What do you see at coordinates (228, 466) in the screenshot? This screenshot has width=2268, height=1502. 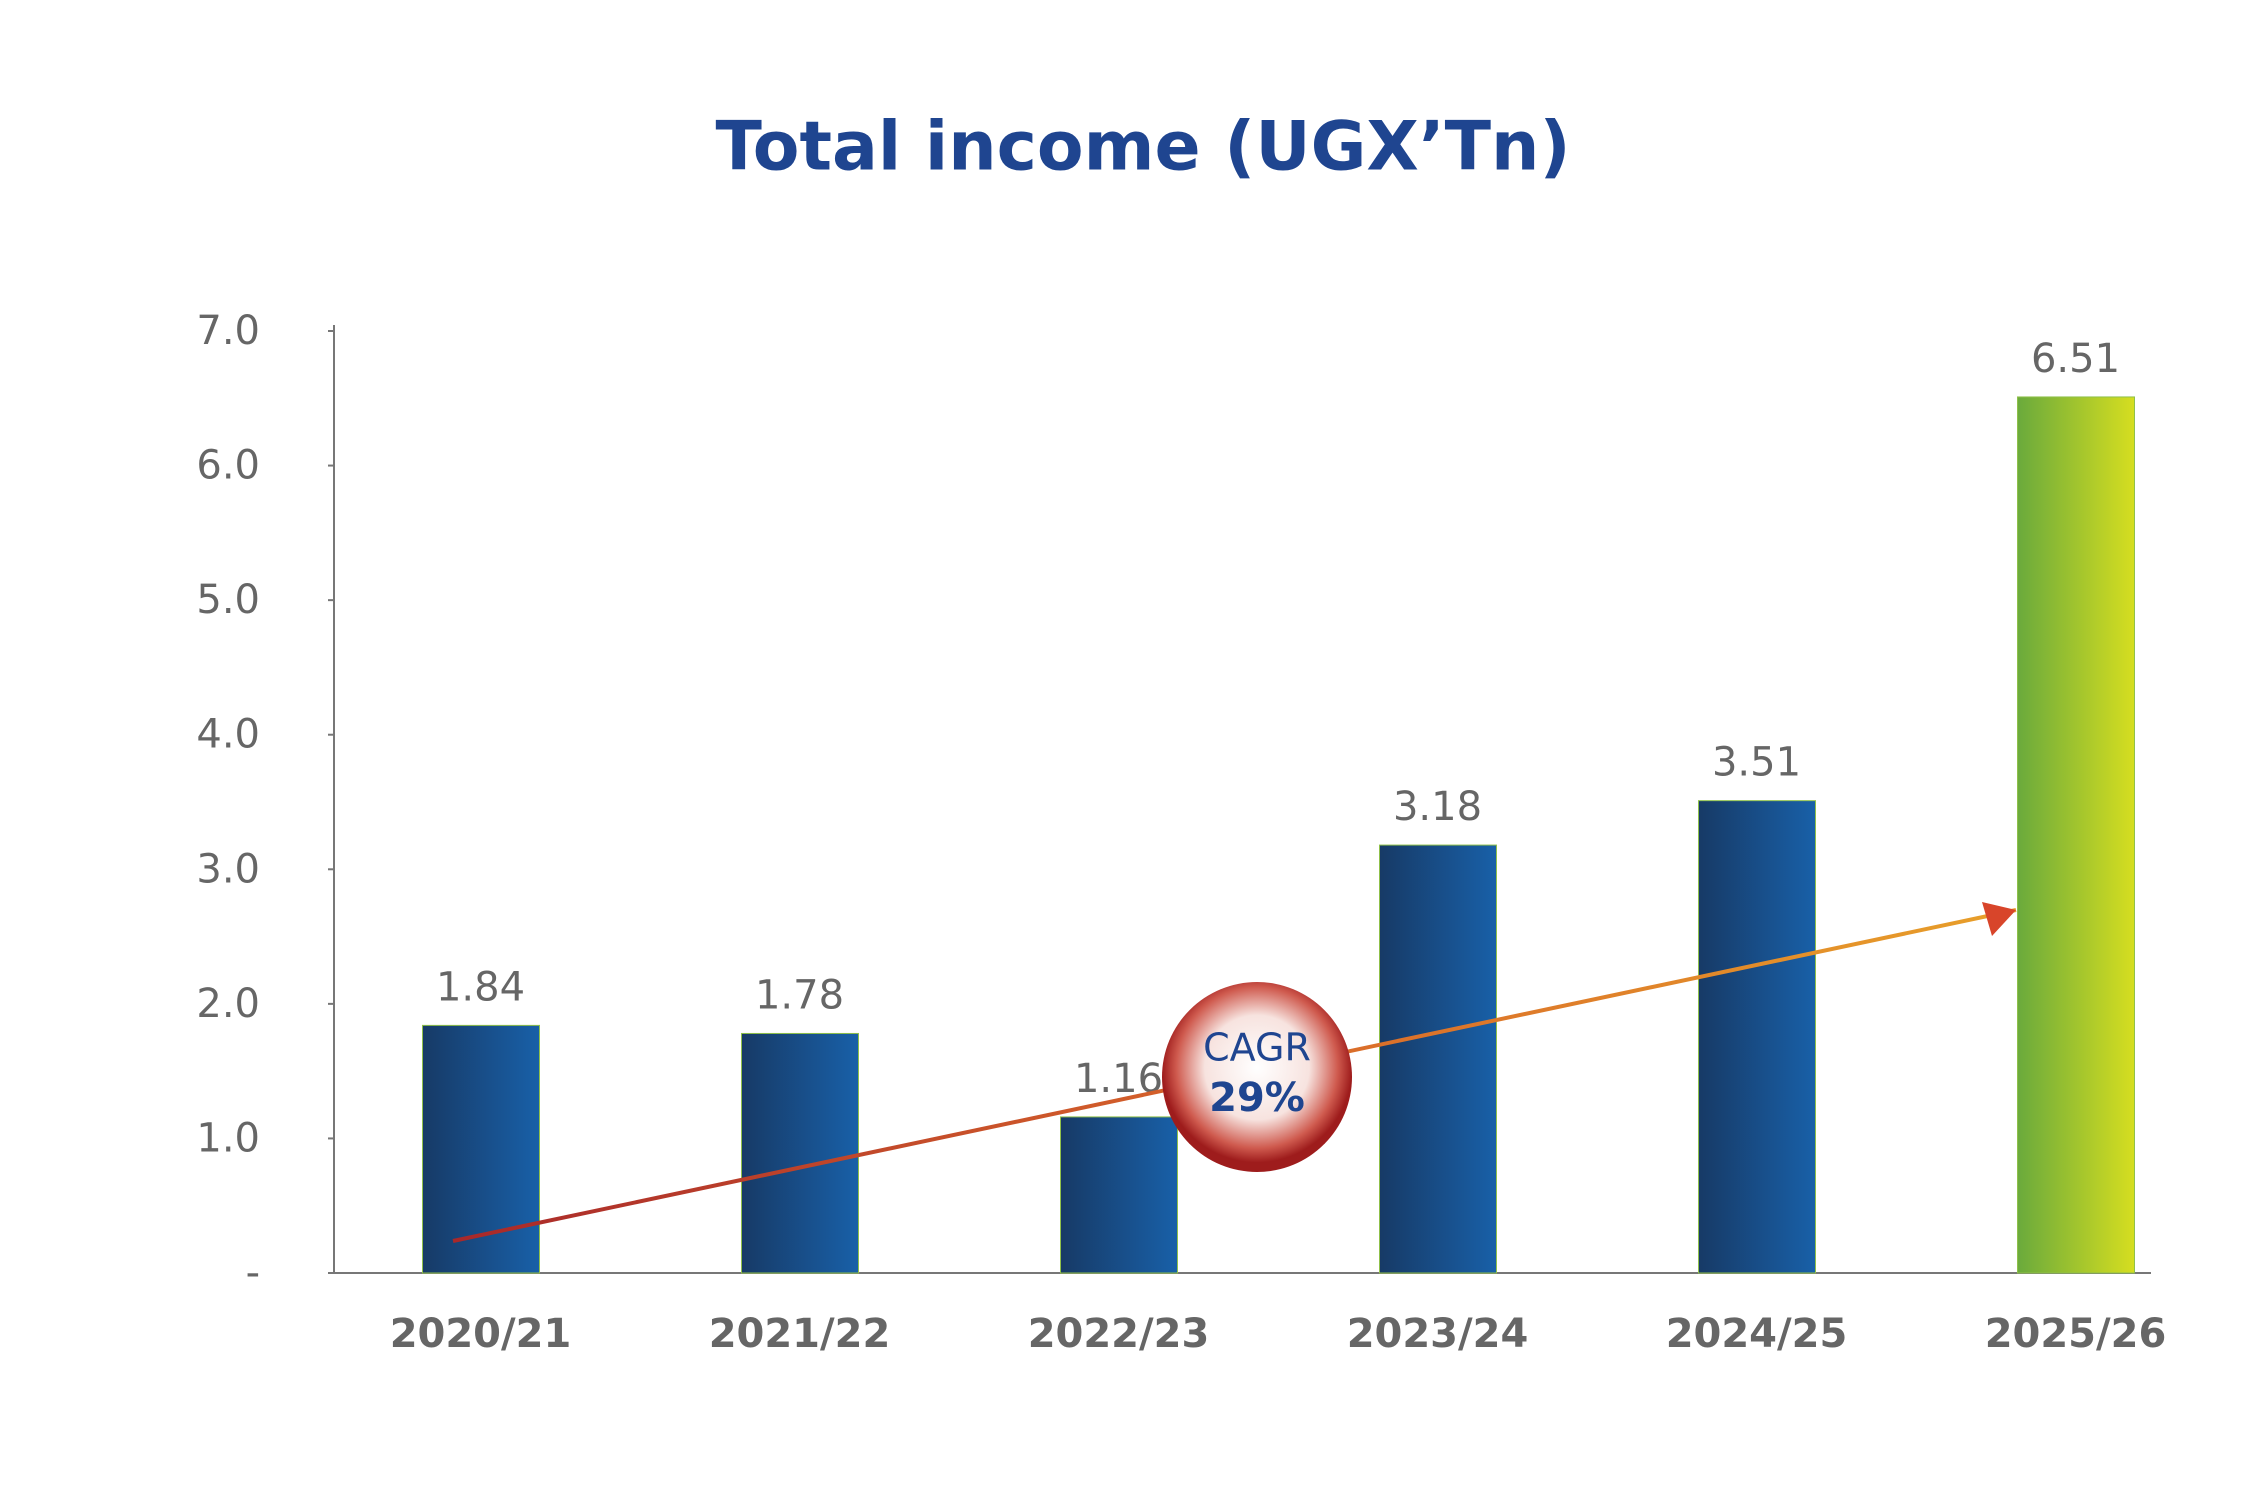 I see `y-tick-label: 6.0` at bounding box center [228, 466].